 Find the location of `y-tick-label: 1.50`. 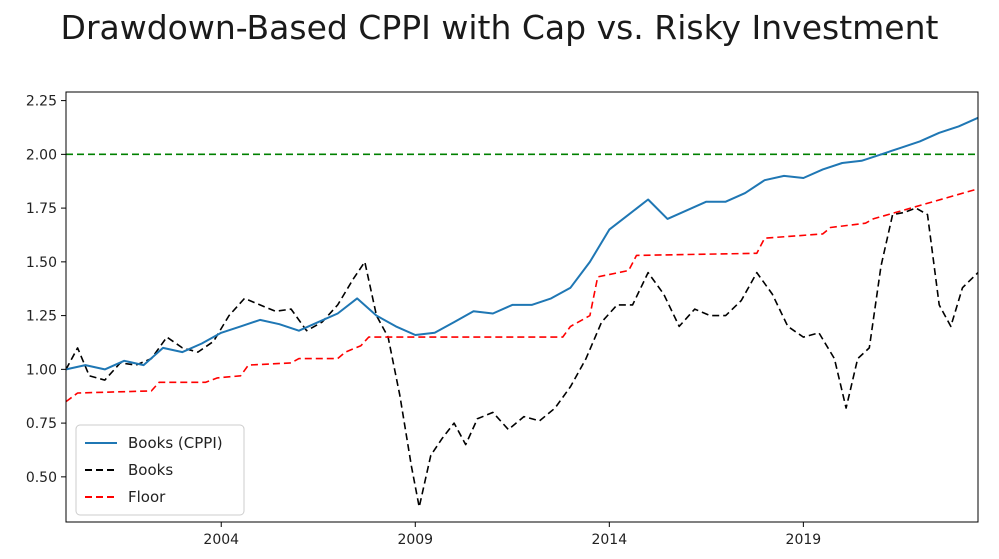

y-tick-label: 1.50 is located at coordinates (41, 263).